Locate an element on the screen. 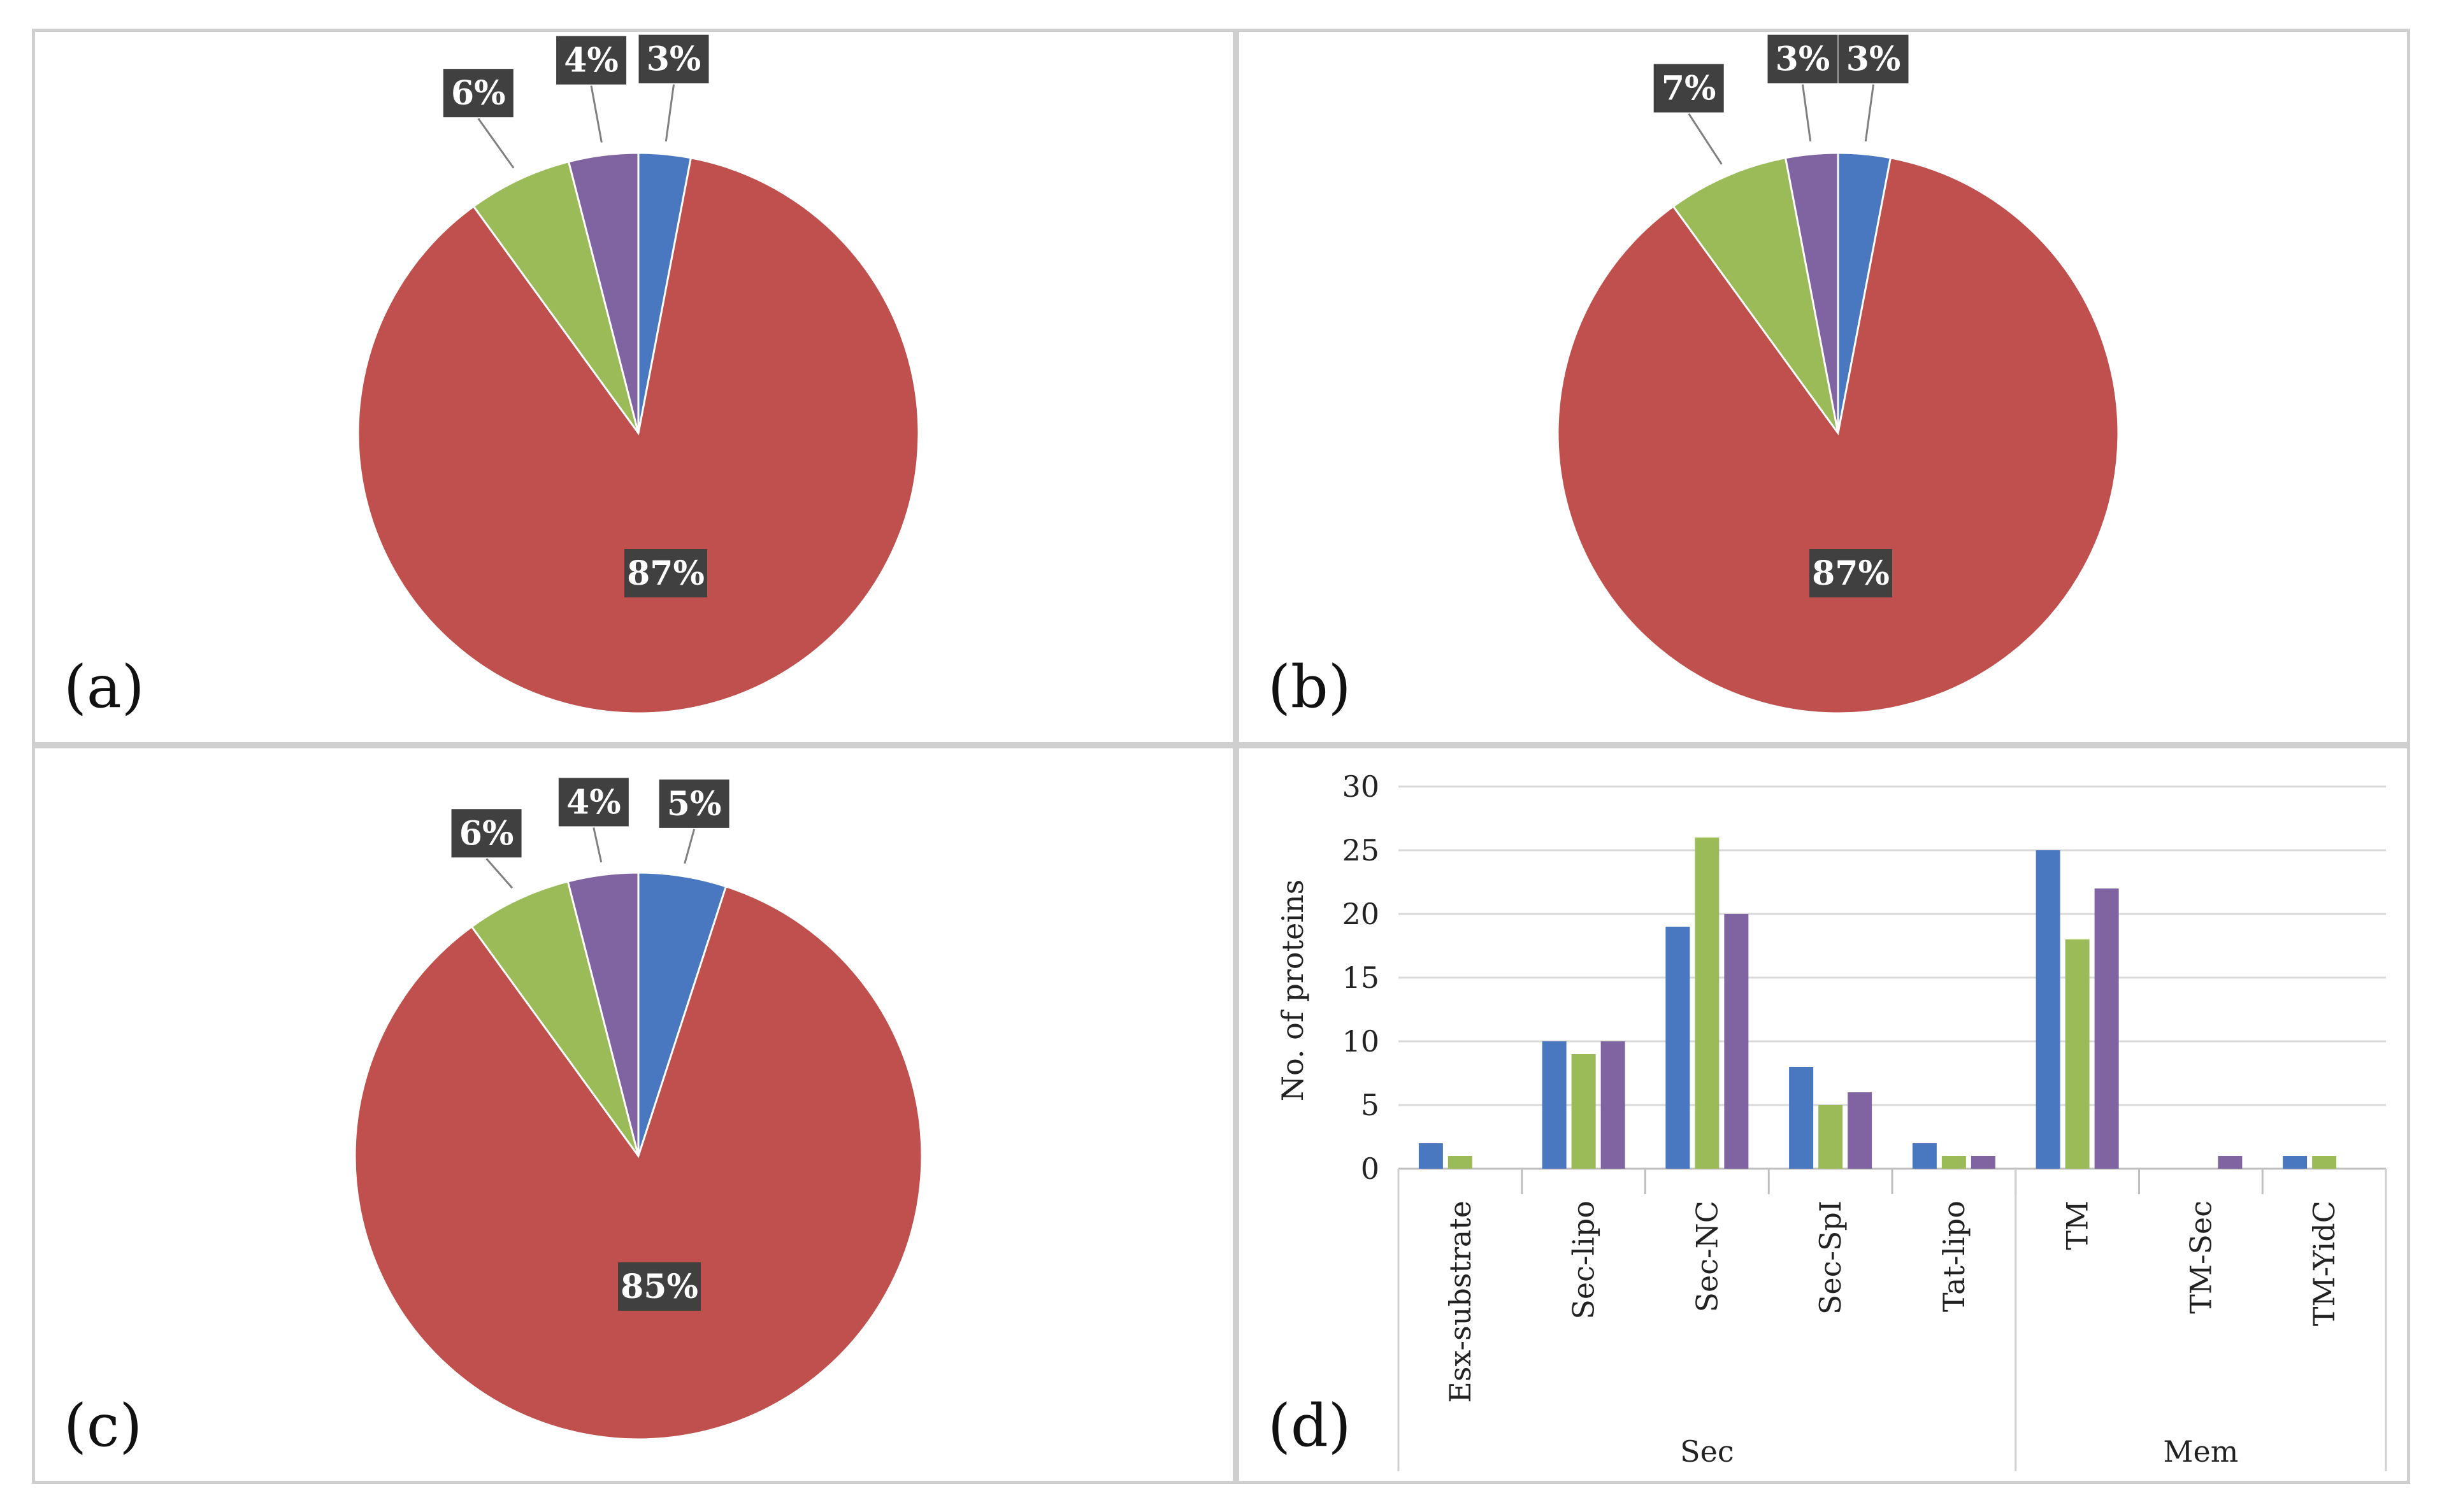 This screenshot has width=2442, height=1512. y-tick-label: 30 is located at coordinates (1360, 786).